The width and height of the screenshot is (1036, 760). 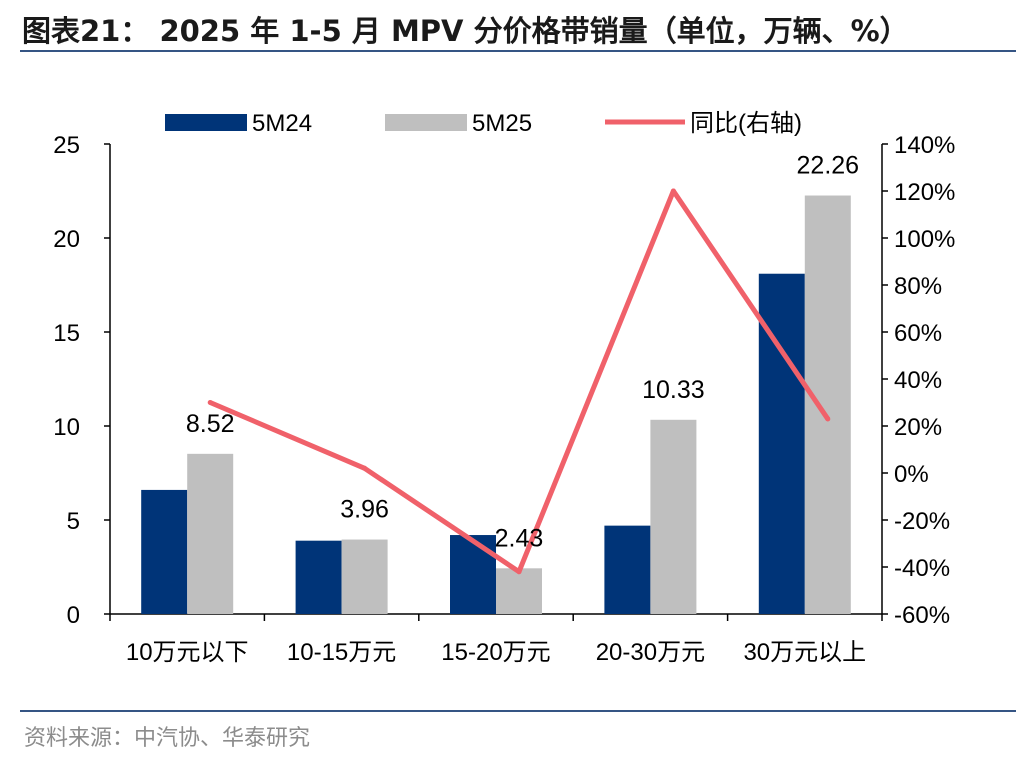 What do you see at coordinates (924, 192) in the screenshot?
I see `y-right-tick-label: 120%` at bounding box center [924, 192].